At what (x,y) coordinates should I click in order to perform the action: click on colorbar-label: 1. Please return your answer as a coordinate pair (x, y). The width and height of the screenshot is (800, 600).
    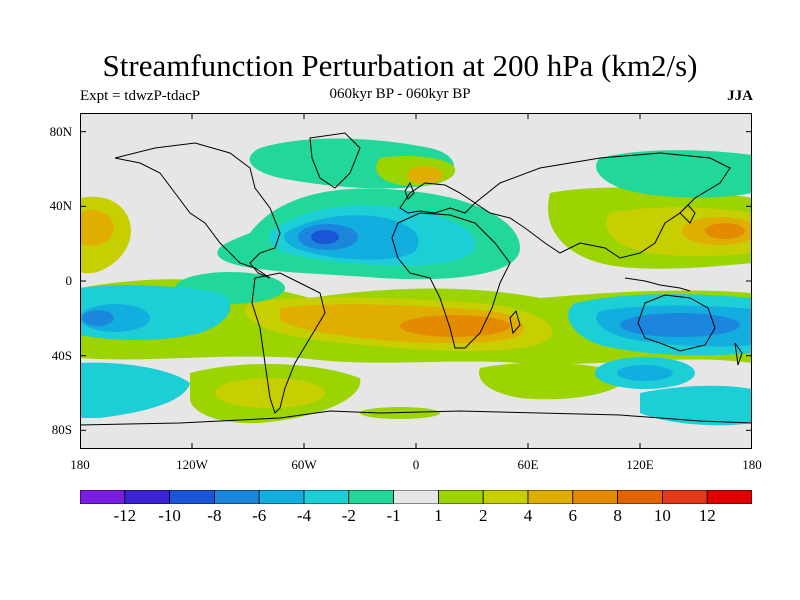
    Looking at the image, I should click on (438, 515).